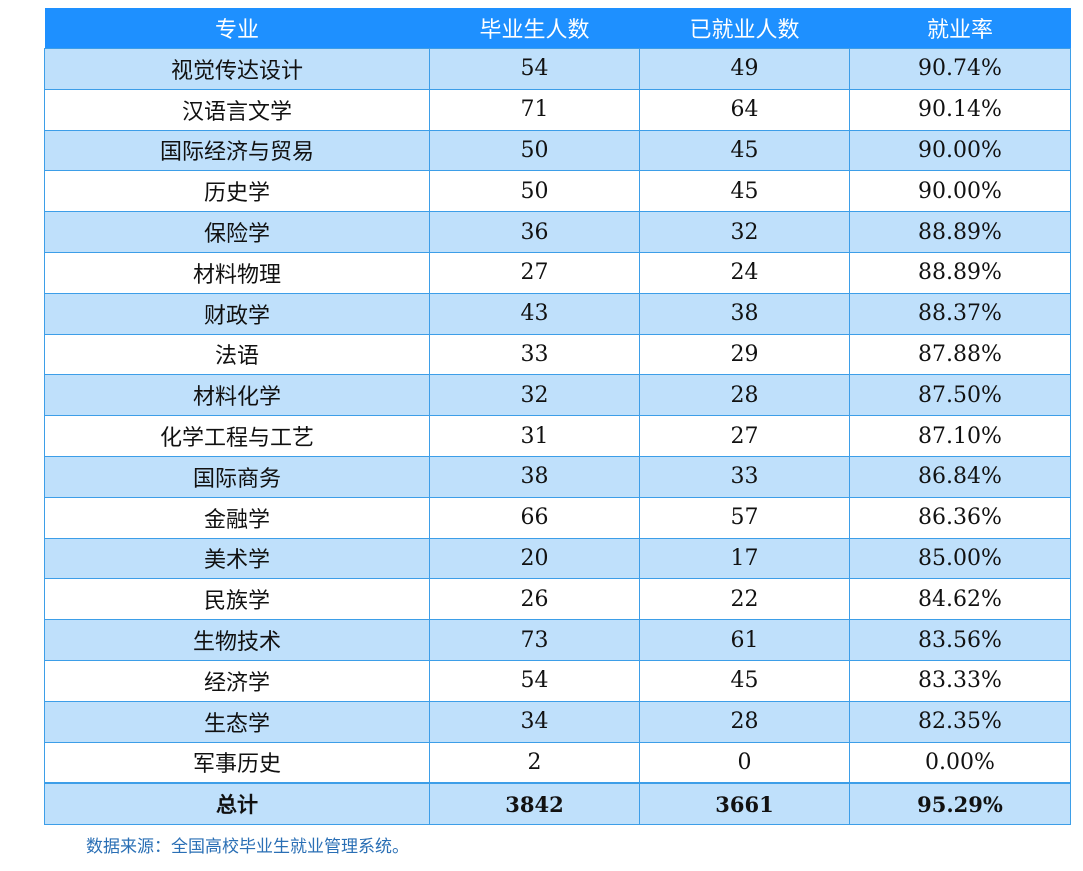  I want to click on total-row: 总计 3842 3661 95.29%, so click(557, 804).